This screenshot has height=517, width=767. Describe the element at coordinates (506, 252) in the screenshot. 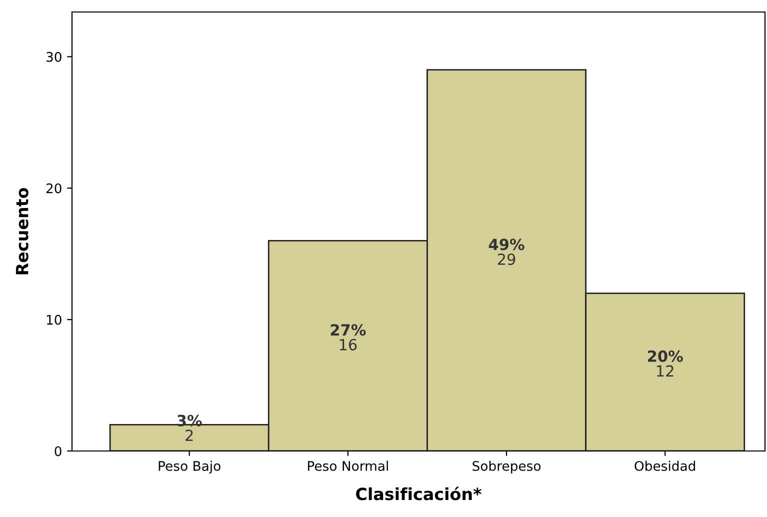

I see `data-label: 49% 29` at that location.